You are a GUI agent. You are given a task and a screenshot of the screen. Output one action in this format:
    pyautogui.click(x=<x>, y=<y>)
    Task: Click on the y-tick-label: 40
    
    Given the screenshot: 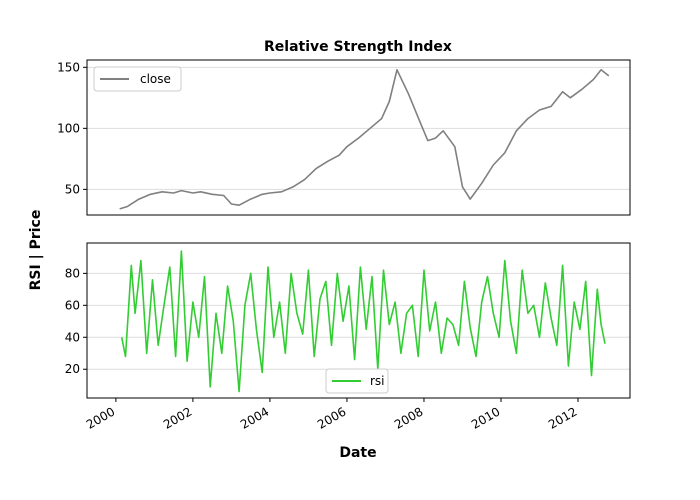 What is the action you would take?
    pyautogui.click(x=72, y=337)
    